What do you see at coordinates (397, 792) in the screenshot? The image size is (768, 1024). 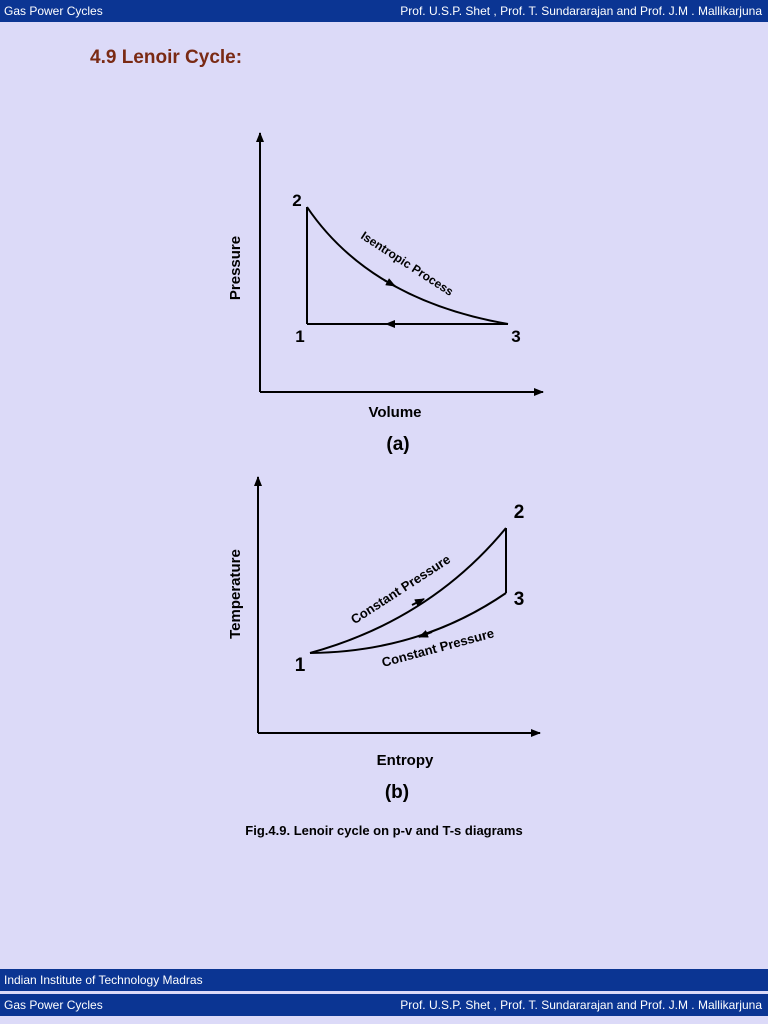 I see `caption-b: (b)` at bounding box center [397, 792].